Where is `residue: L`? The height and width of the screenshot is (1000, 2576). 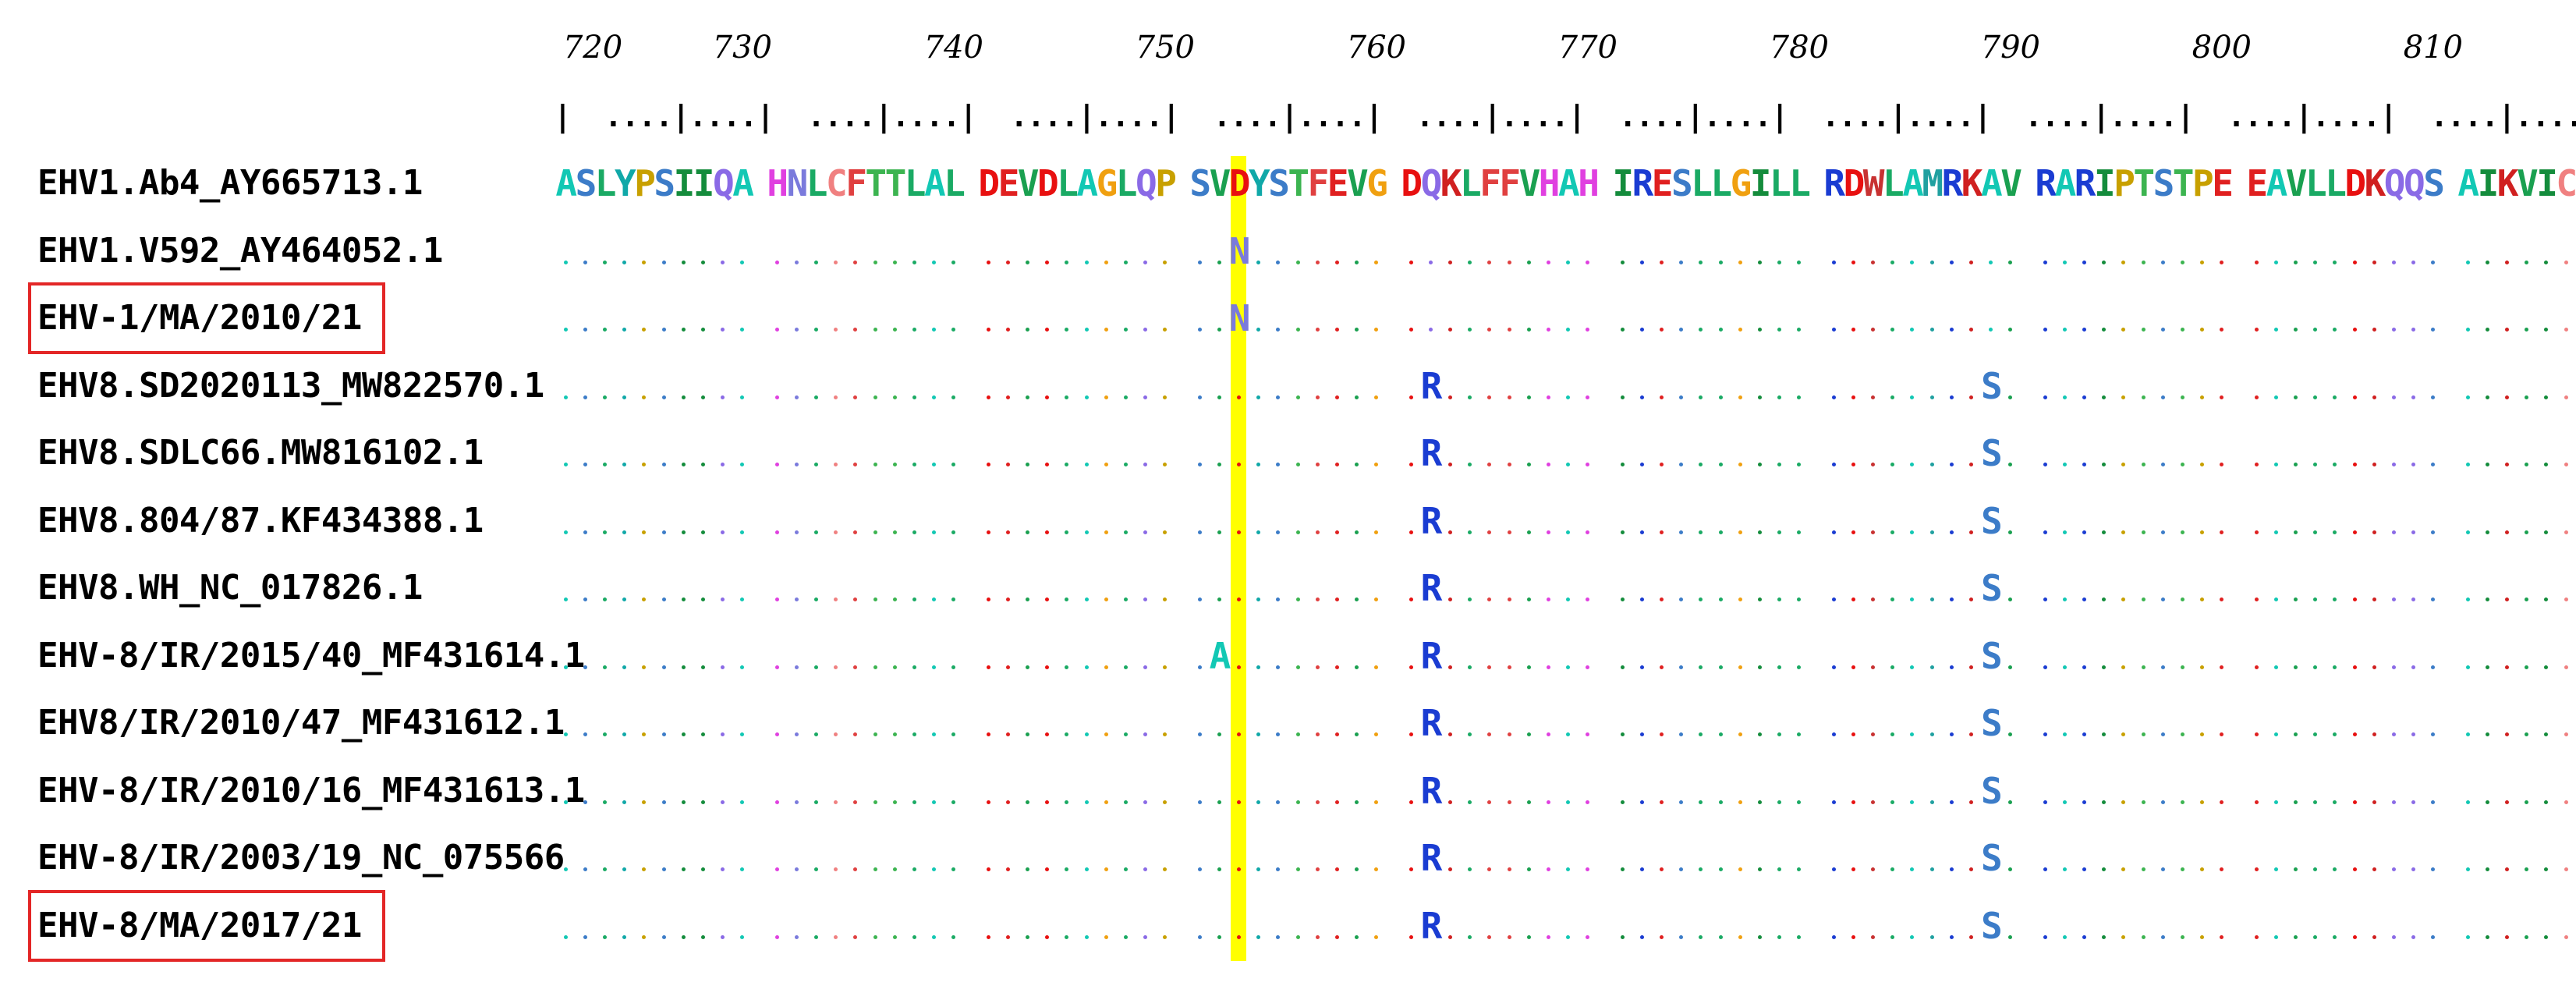 residue: L is located at coordinates (2336, 183).